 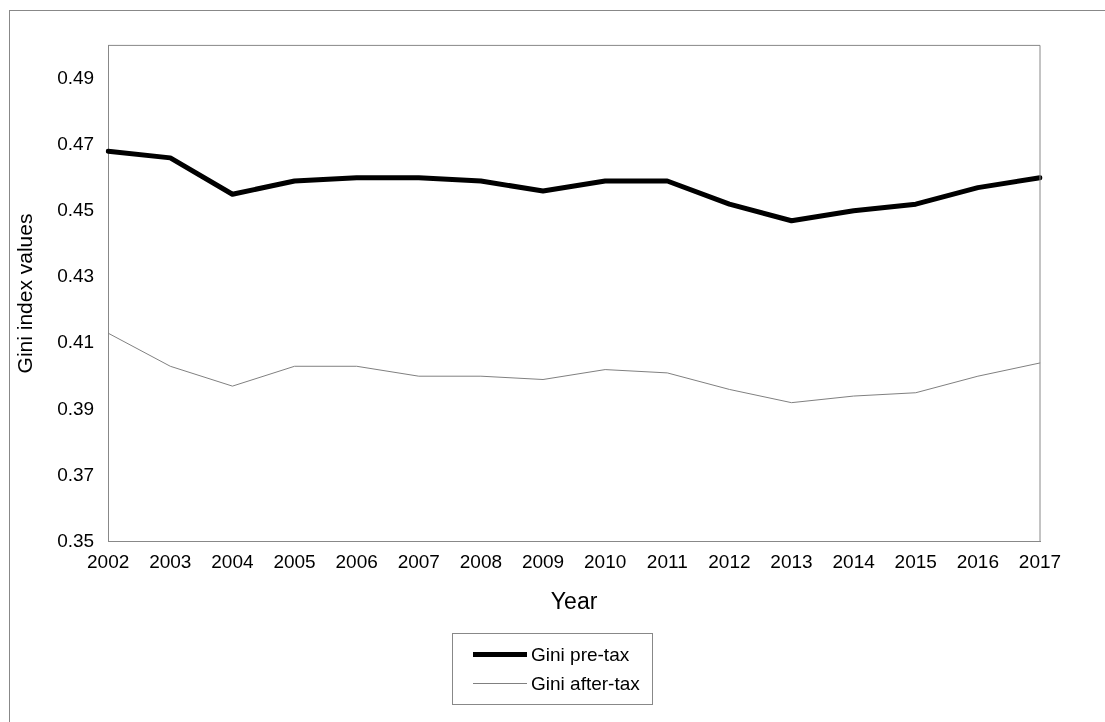 What do you see at coordinates (580, 654) in the screenshot?
I see `legend-label: Gini pre-tax` at bounding box center [580, 654].